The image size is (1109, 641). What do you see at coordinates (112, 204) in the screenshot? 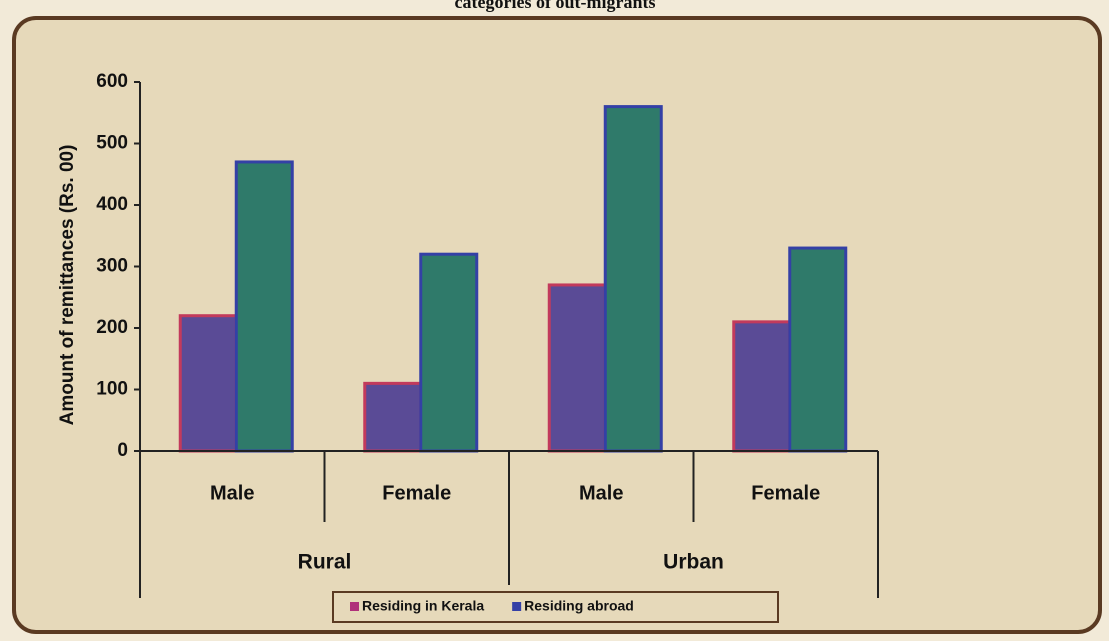
I see `y-tick-label: 400` at bounding box center [112, 204].